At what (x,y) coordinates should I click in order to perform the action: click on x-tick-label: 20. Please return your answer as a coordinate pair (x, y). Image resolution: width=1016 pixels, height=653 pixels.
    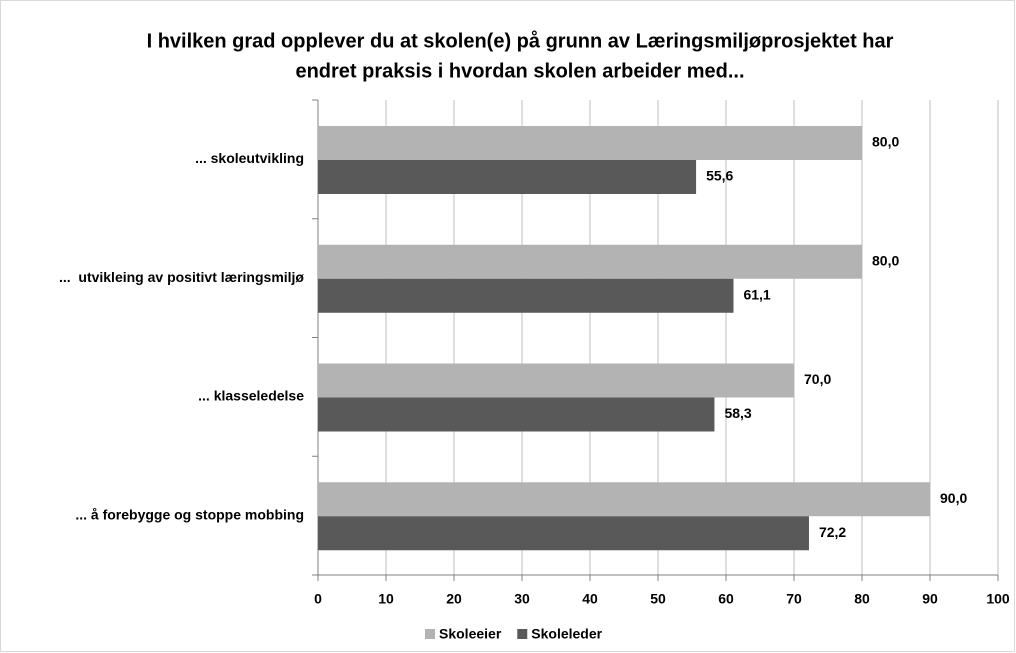
    Looking at the image, I should click on (454, 599).